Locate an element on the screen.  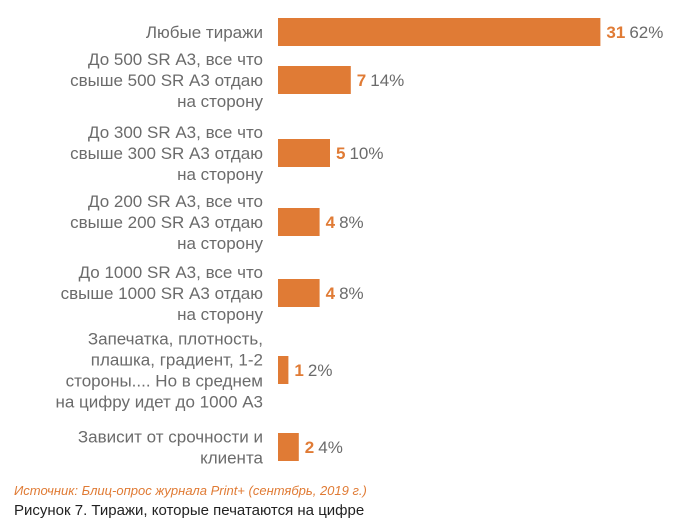
category-label-line: свыше 1000 SR А3 отдаю is located at coordinates (162, 293).